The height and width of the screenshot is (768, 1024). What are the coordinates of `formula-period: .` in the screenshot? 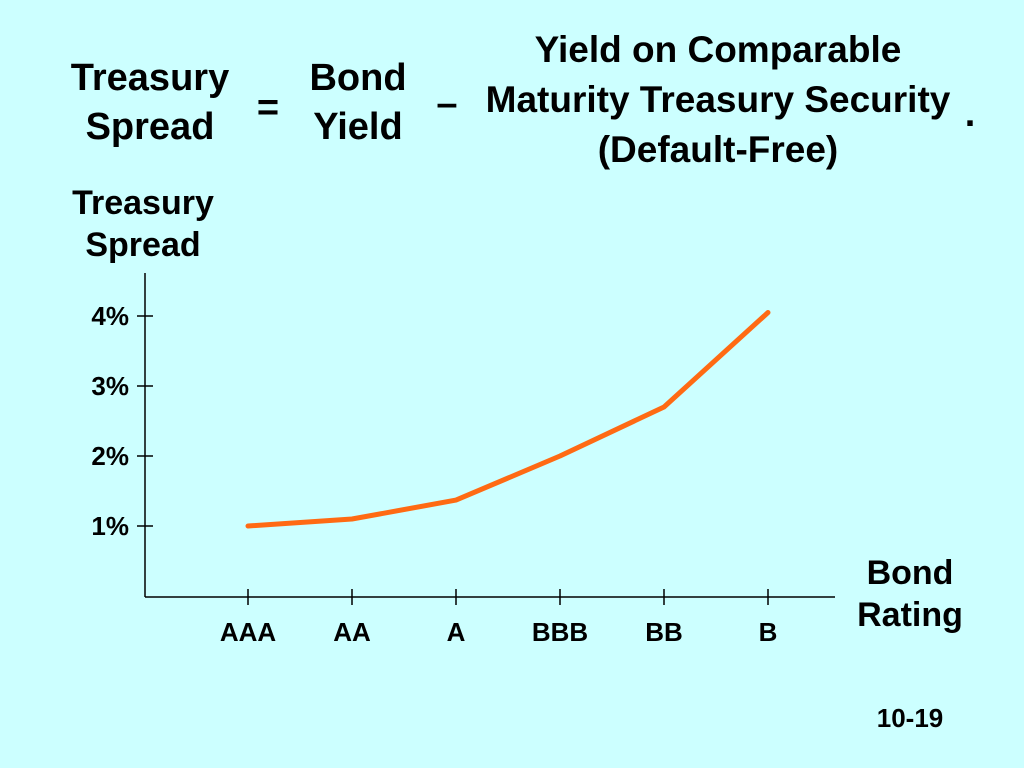 It's located at (970, 114).